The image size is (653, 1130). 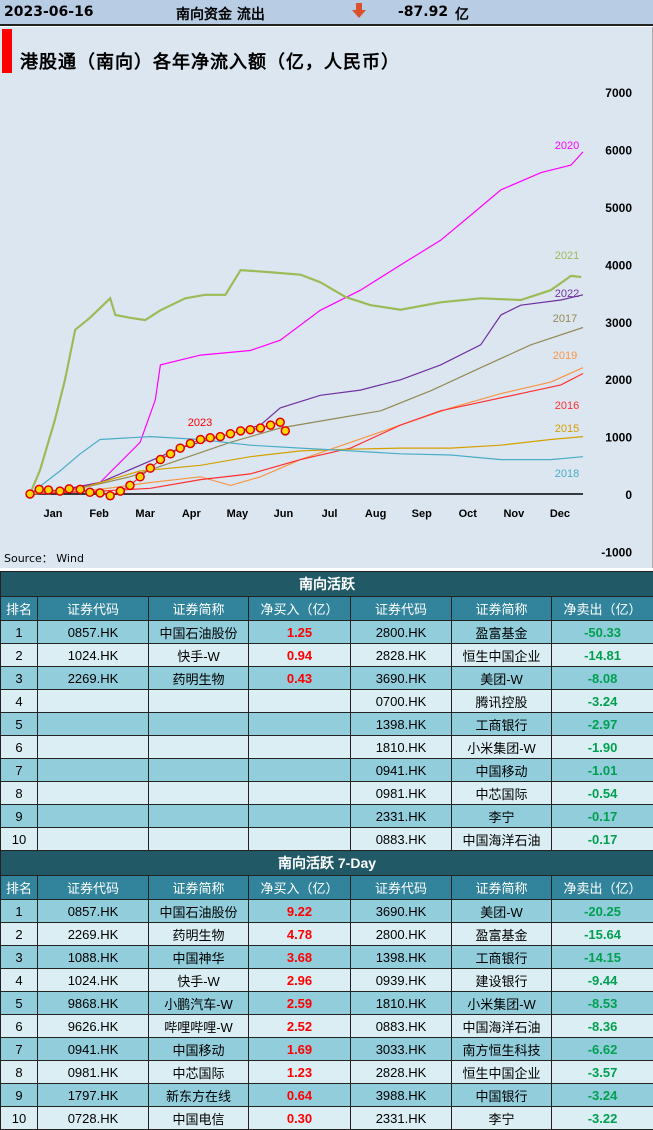 I want to click on date: 2023-06-16, so click(x=49, y=12).